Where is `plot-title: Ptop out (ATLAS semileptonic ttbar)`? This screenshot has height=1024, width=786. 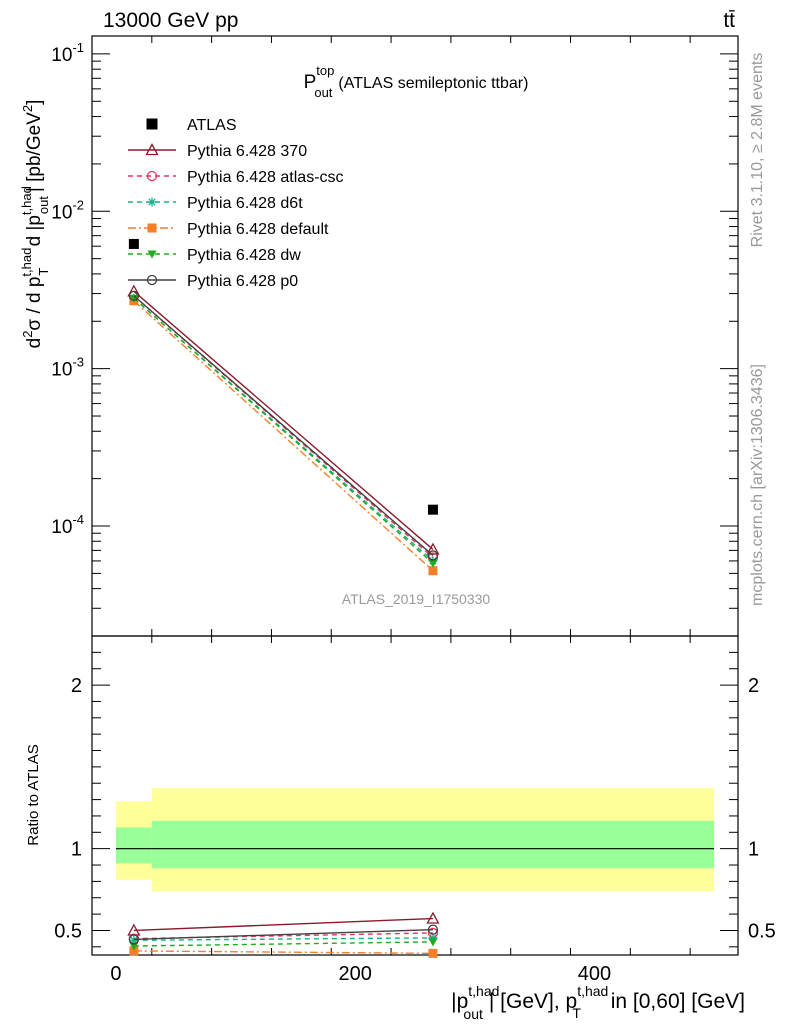
plot-title: Ptop out (ATLAS semileptonic ttbar) is located at coordinates (416, 81).